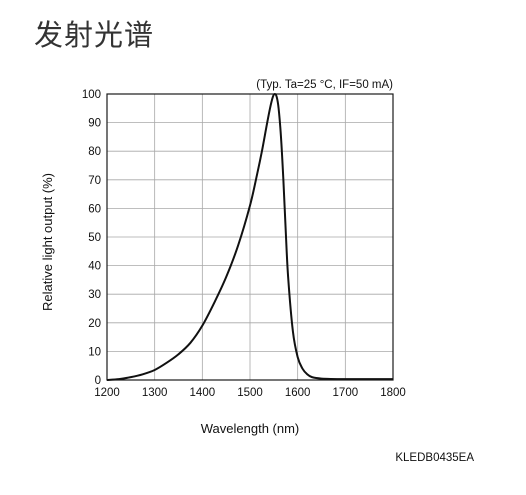 The image size is (526, 495). Describe the element at coordinates (250, 393) in the screenshot. I see `x-tick-label: 1500` at that location.